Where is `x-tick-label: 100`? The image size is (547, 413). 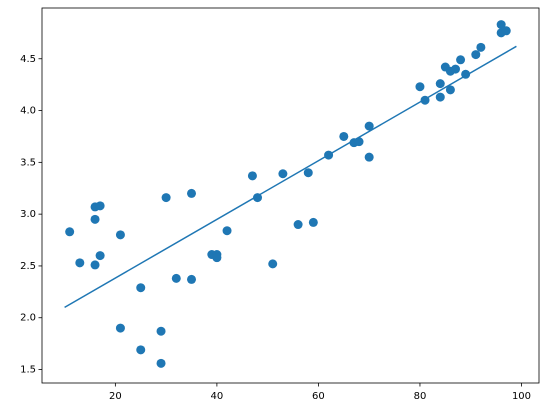 x-tick-label: 100 is located at coordinates (521, 396).